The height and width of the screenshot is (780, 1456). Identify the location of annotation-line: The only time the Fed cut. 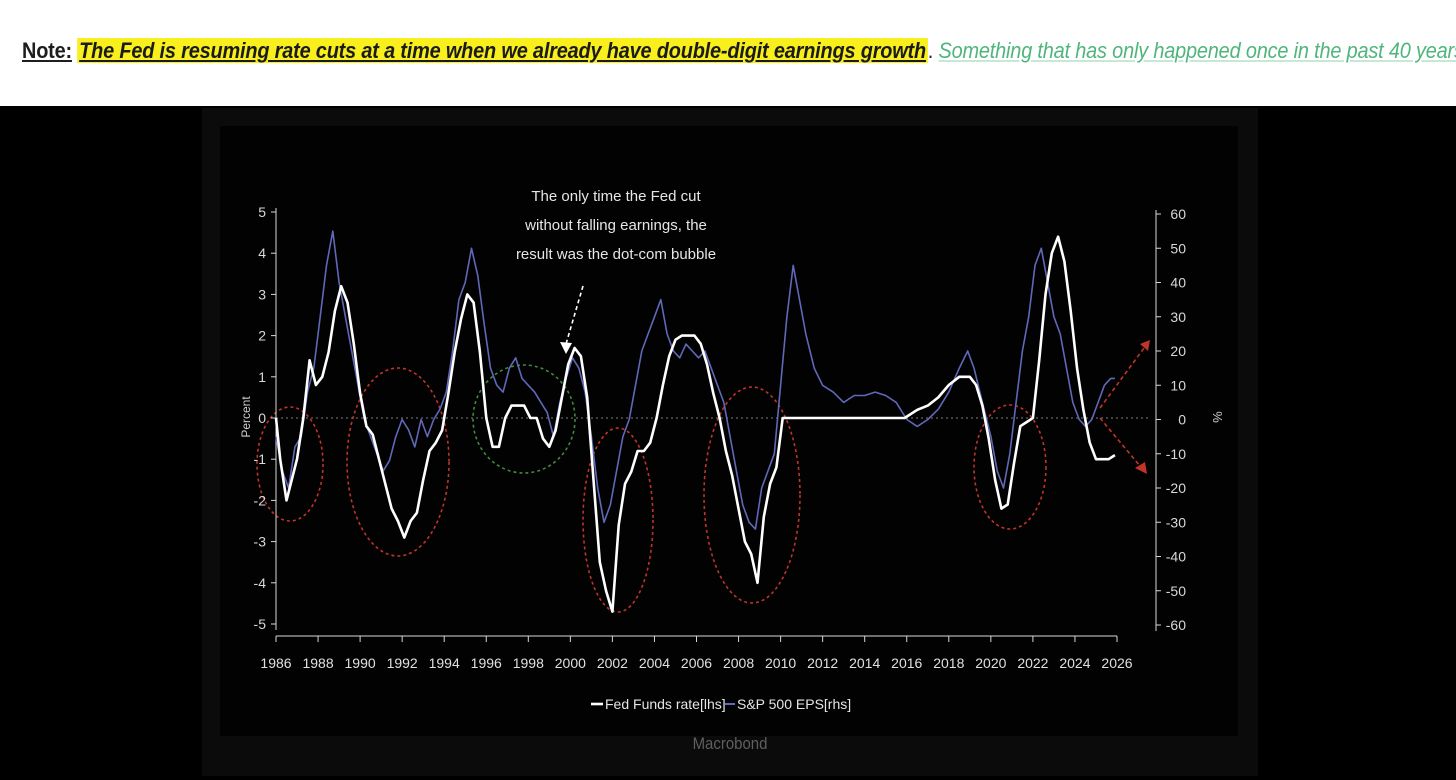
(616, 196).